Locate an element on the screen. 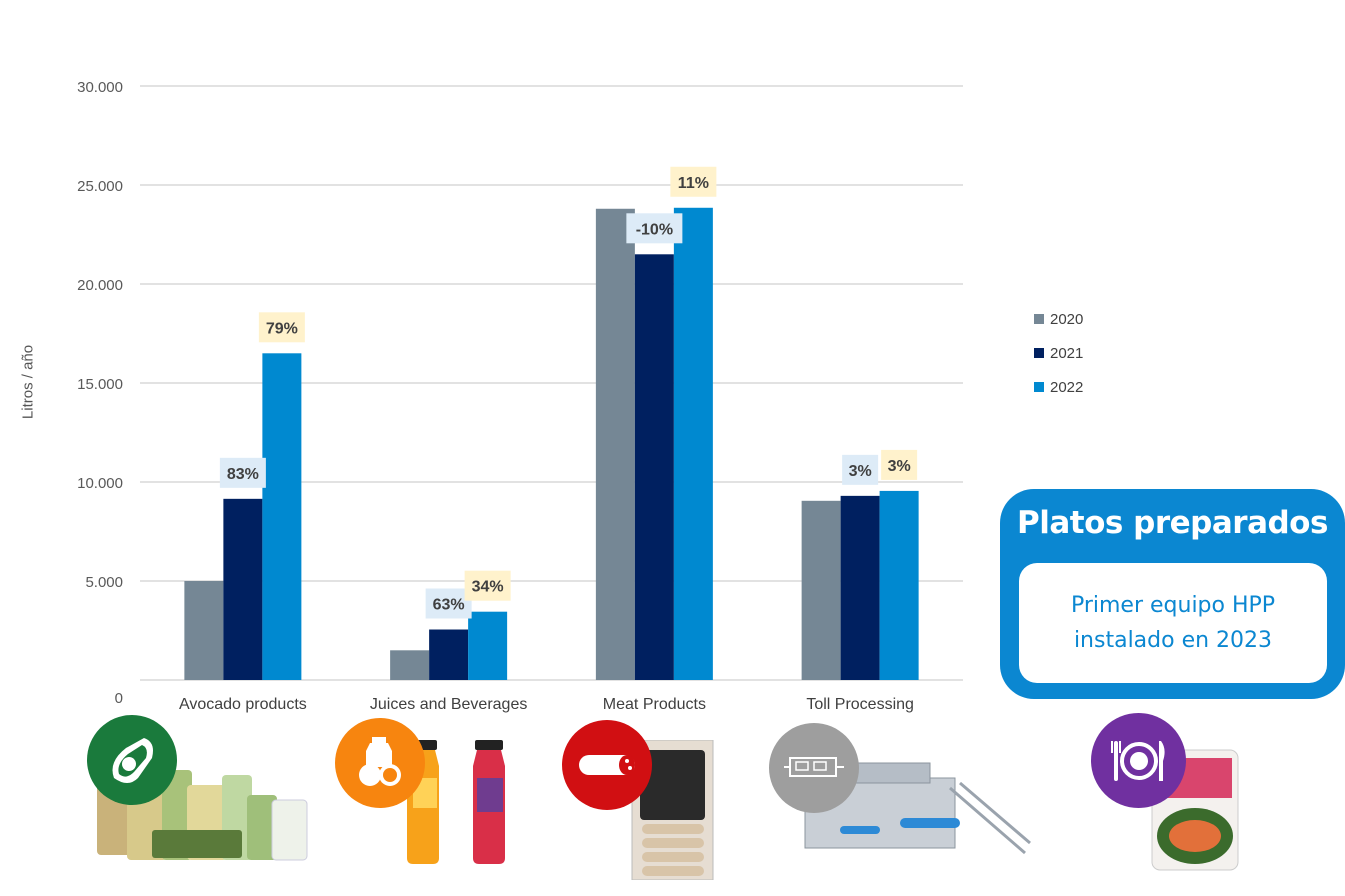 Image resolution: width=1345 pixels, height=896 pixels. change-badge-label: 79% is located at coordinates (282, 328).